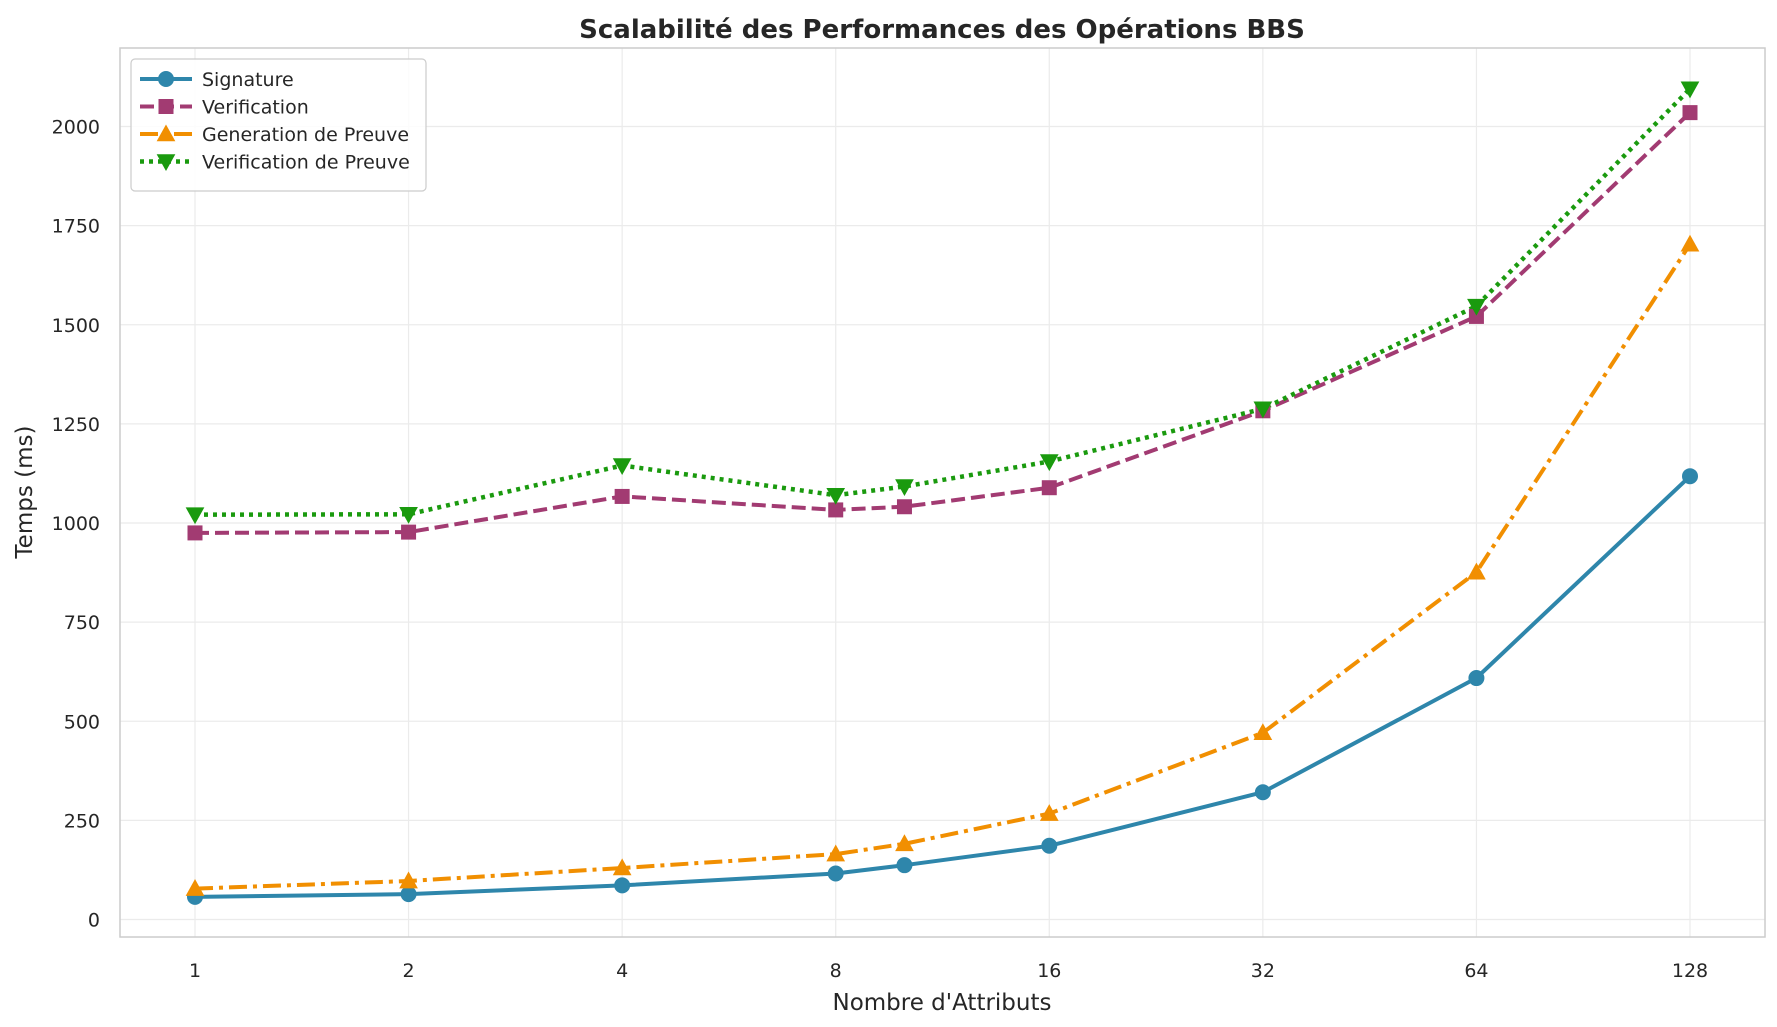 The width and height of the screenshot is (1777, 1027). Describe the element at coordinates (76, 128) in the screenshot. I see `y-tick-label: 2000` at that location.